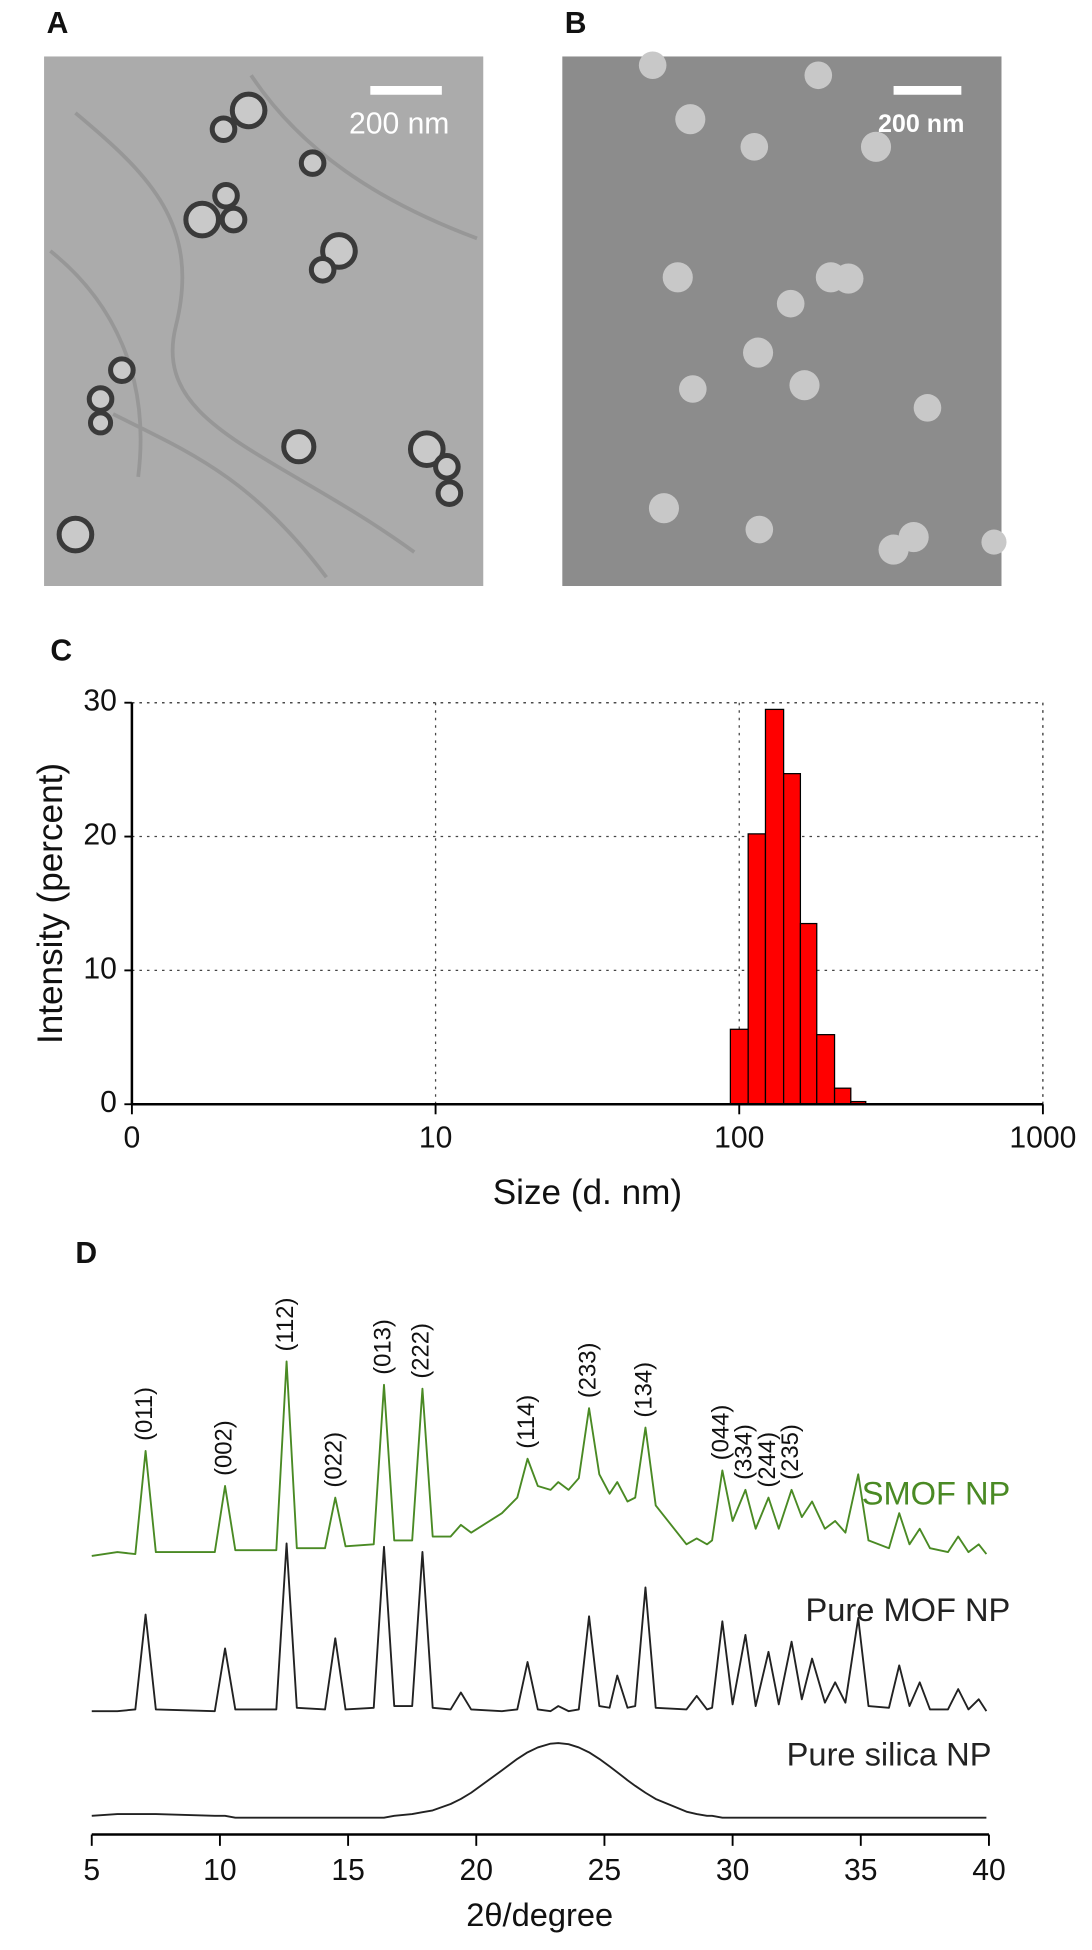 The width and height of the screenshot is (1092, 1950). I want to click on peak-label: (233), so click(587, 1370).